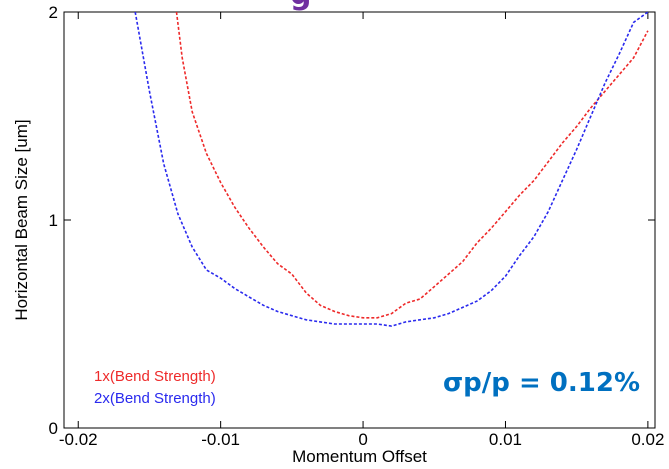 Image resolution: width=669 pixels, height=469 pixels. I want to click on legend-entry-1: 1x(Bend Strength), so click(155, 376).